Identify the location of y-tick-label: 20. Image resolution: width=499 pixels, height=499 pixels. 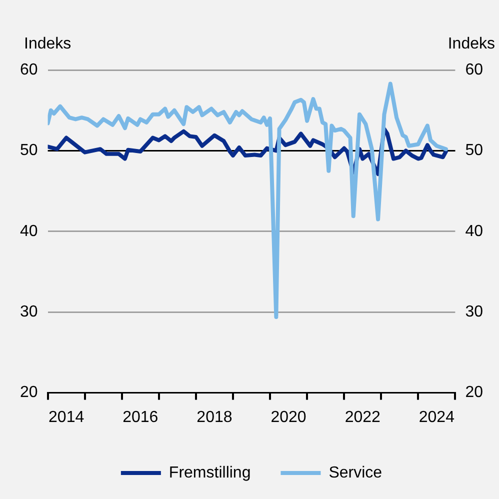
(29, 393).